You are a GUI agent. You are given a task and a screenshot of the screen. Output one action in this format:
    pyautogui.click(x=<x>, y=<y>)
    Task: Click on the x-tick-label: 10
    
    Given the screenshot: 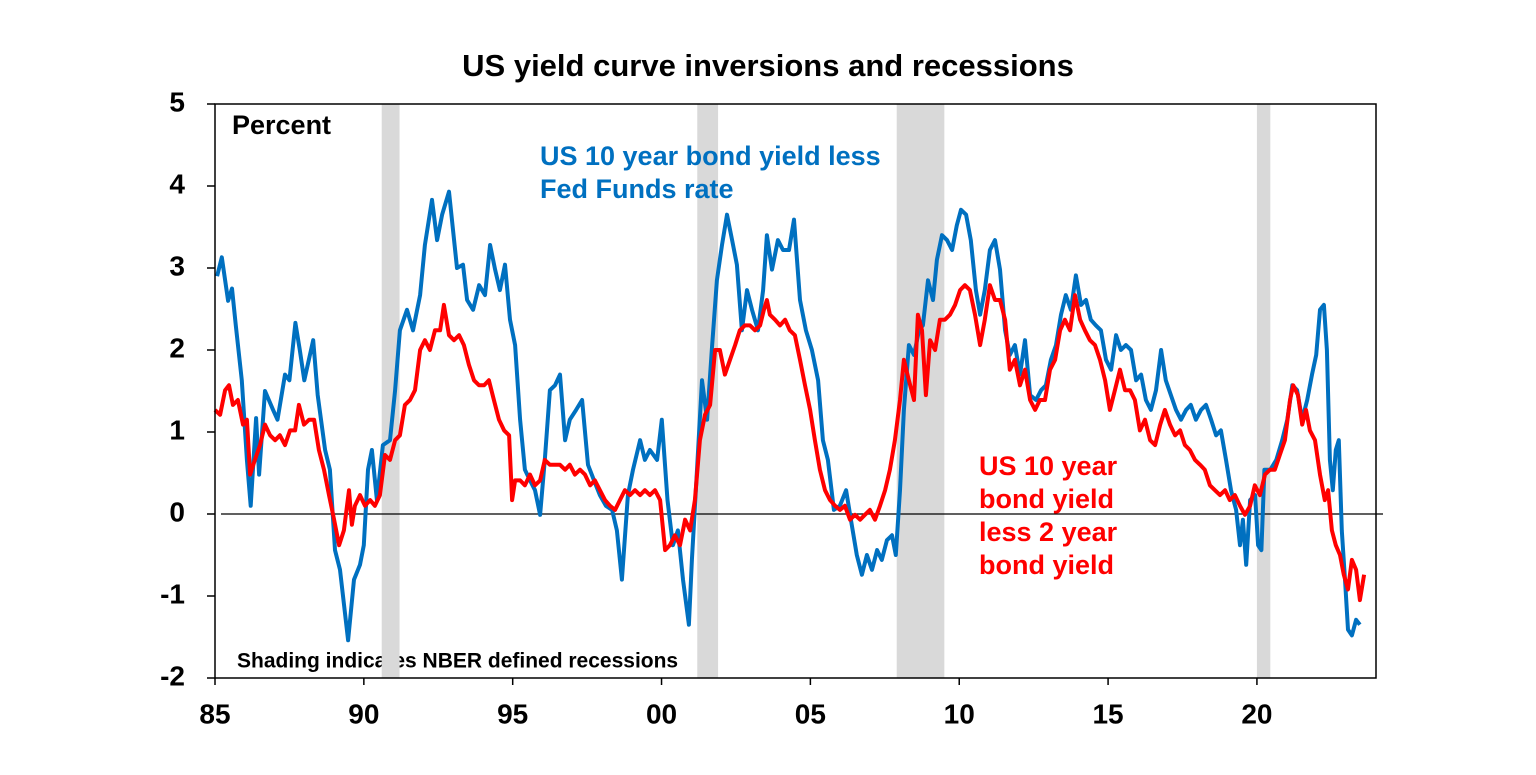 What is the action you would take?
    pyautogui.click(x=959, y=713)
    